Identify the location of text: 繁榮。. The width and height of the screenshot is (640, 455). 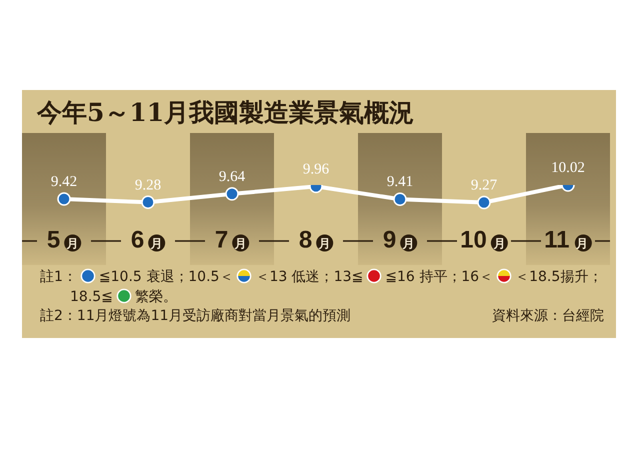
(155, 296).